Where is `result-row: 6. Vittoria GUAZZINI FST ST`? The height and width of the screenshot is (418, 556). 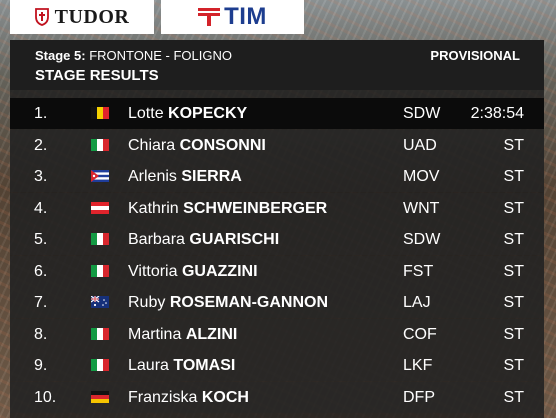 result-row: 6. Vittoria GUAZZINI FST ST is located at coordinates (277, 271).